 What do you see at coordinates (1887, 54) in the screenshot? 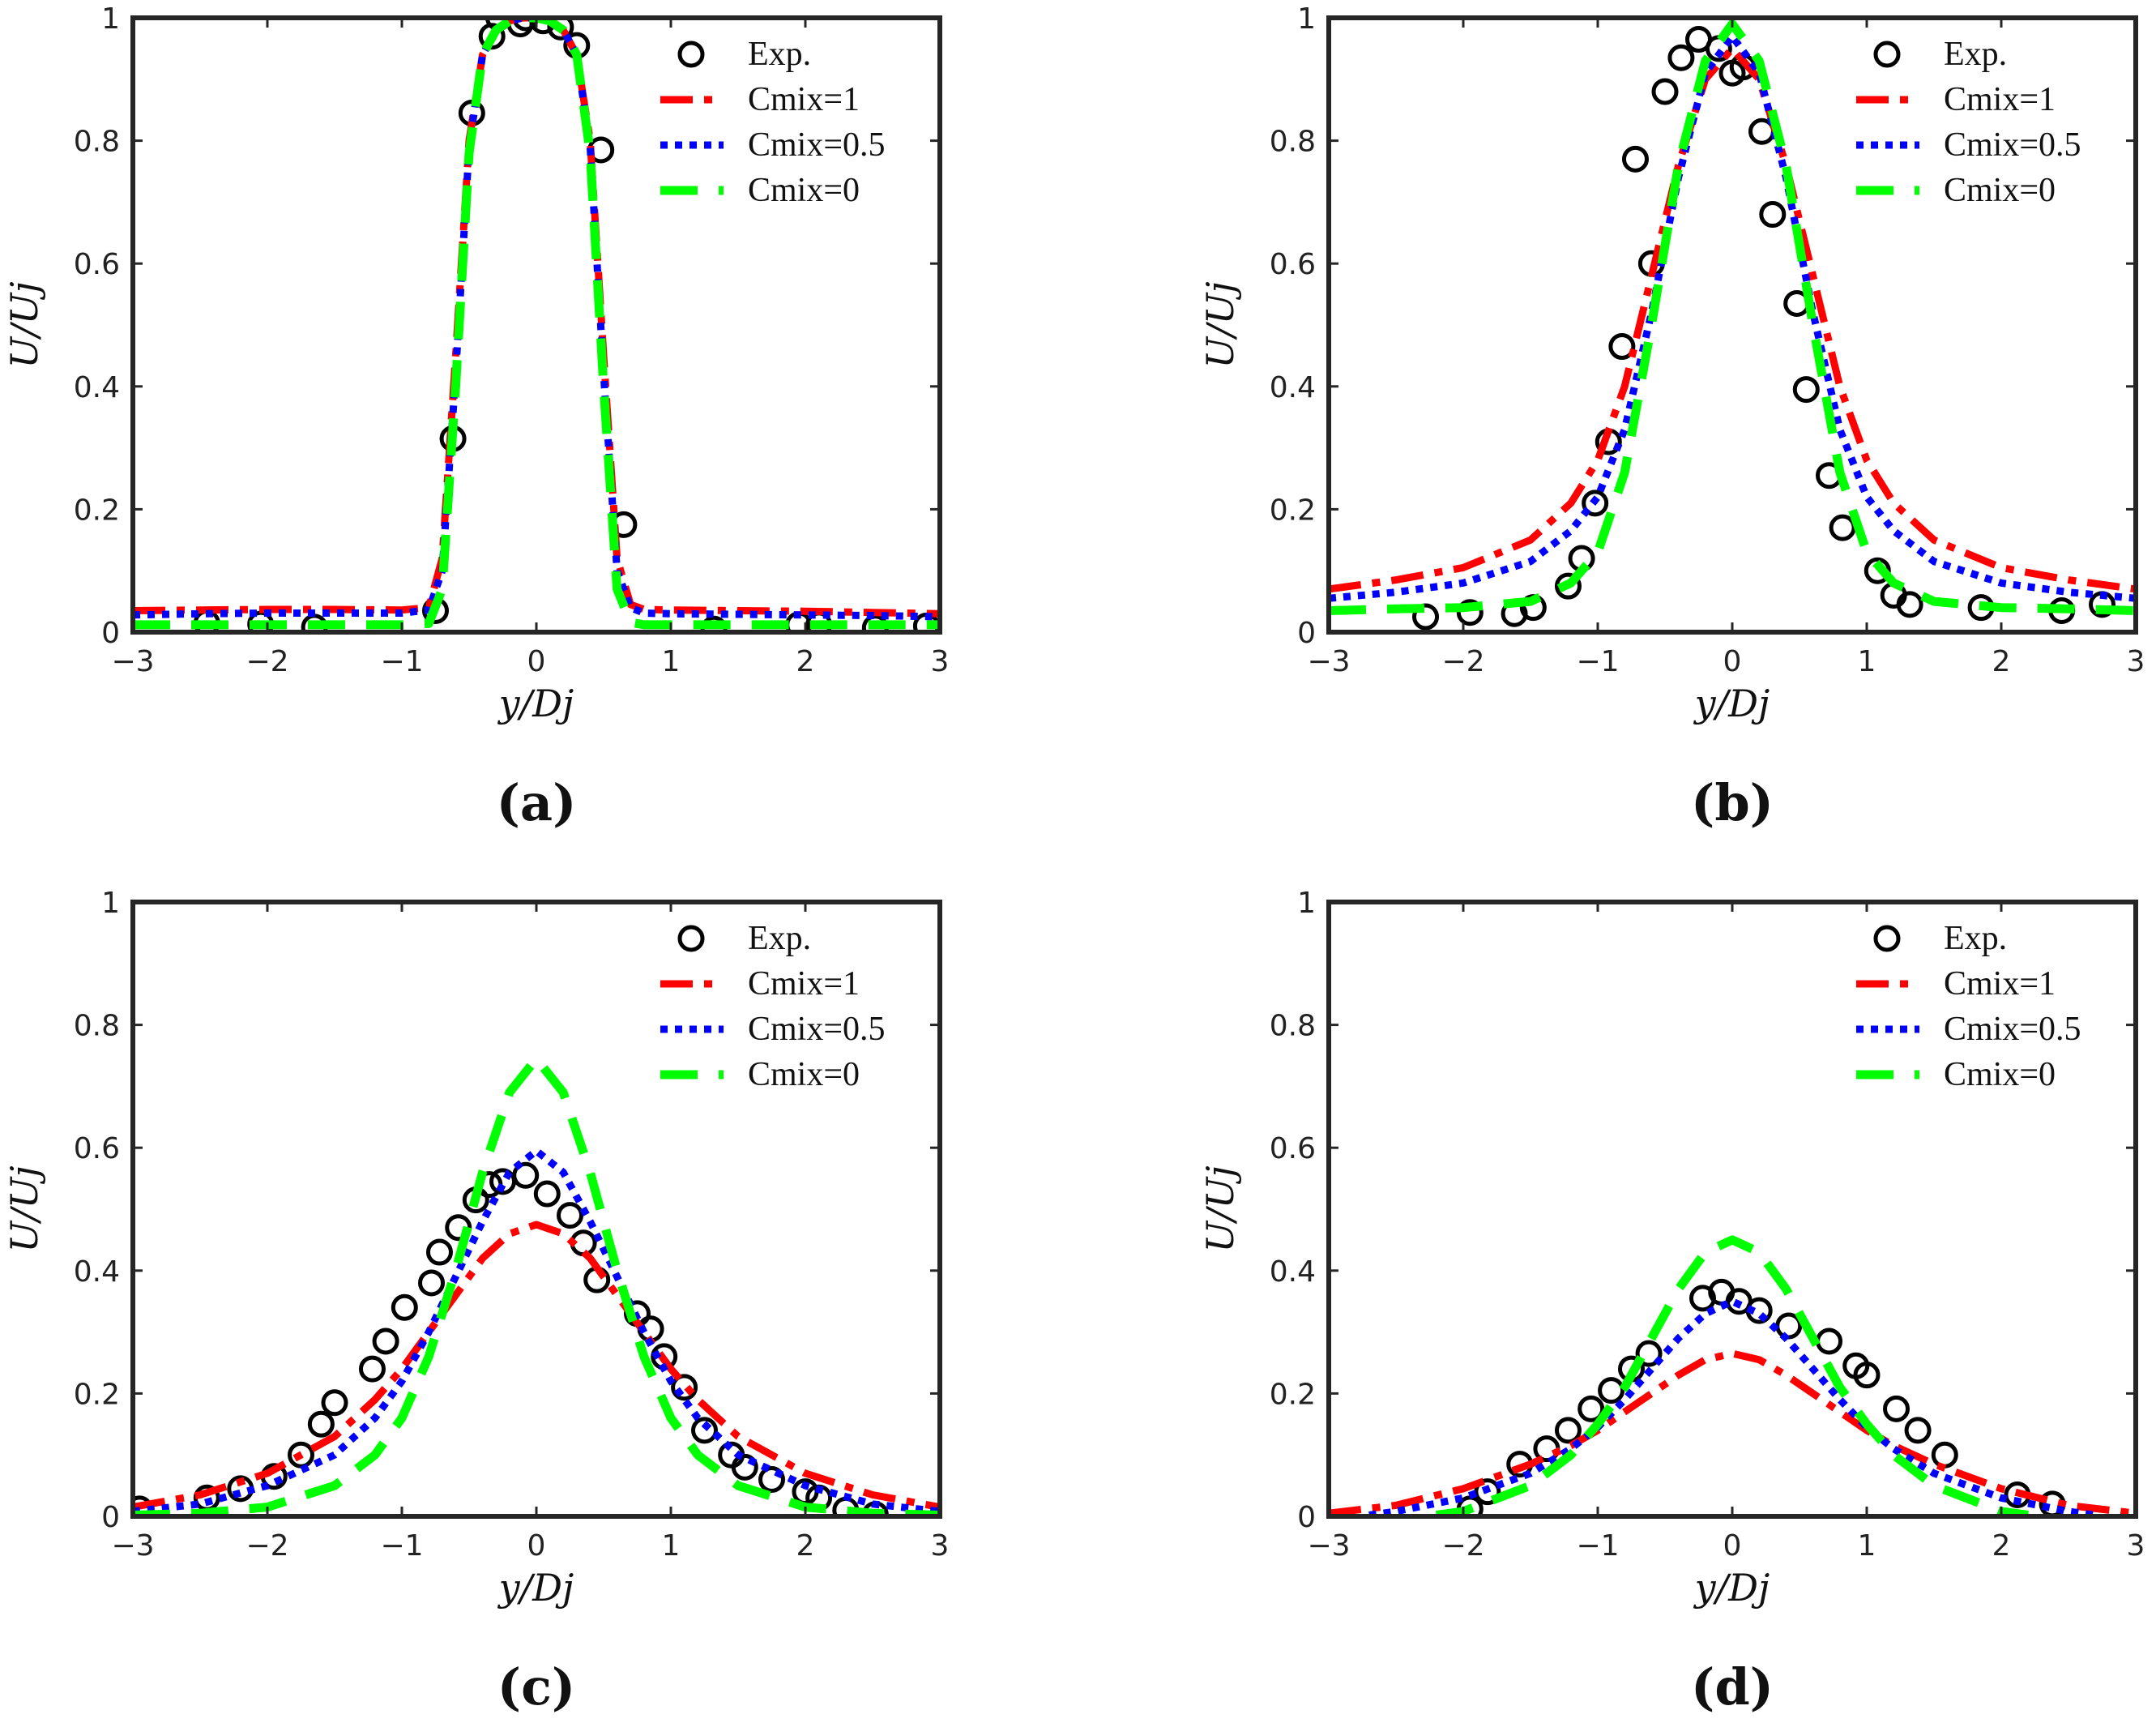
I see `legend-marker-exp` at bounding box center [1887, 54].